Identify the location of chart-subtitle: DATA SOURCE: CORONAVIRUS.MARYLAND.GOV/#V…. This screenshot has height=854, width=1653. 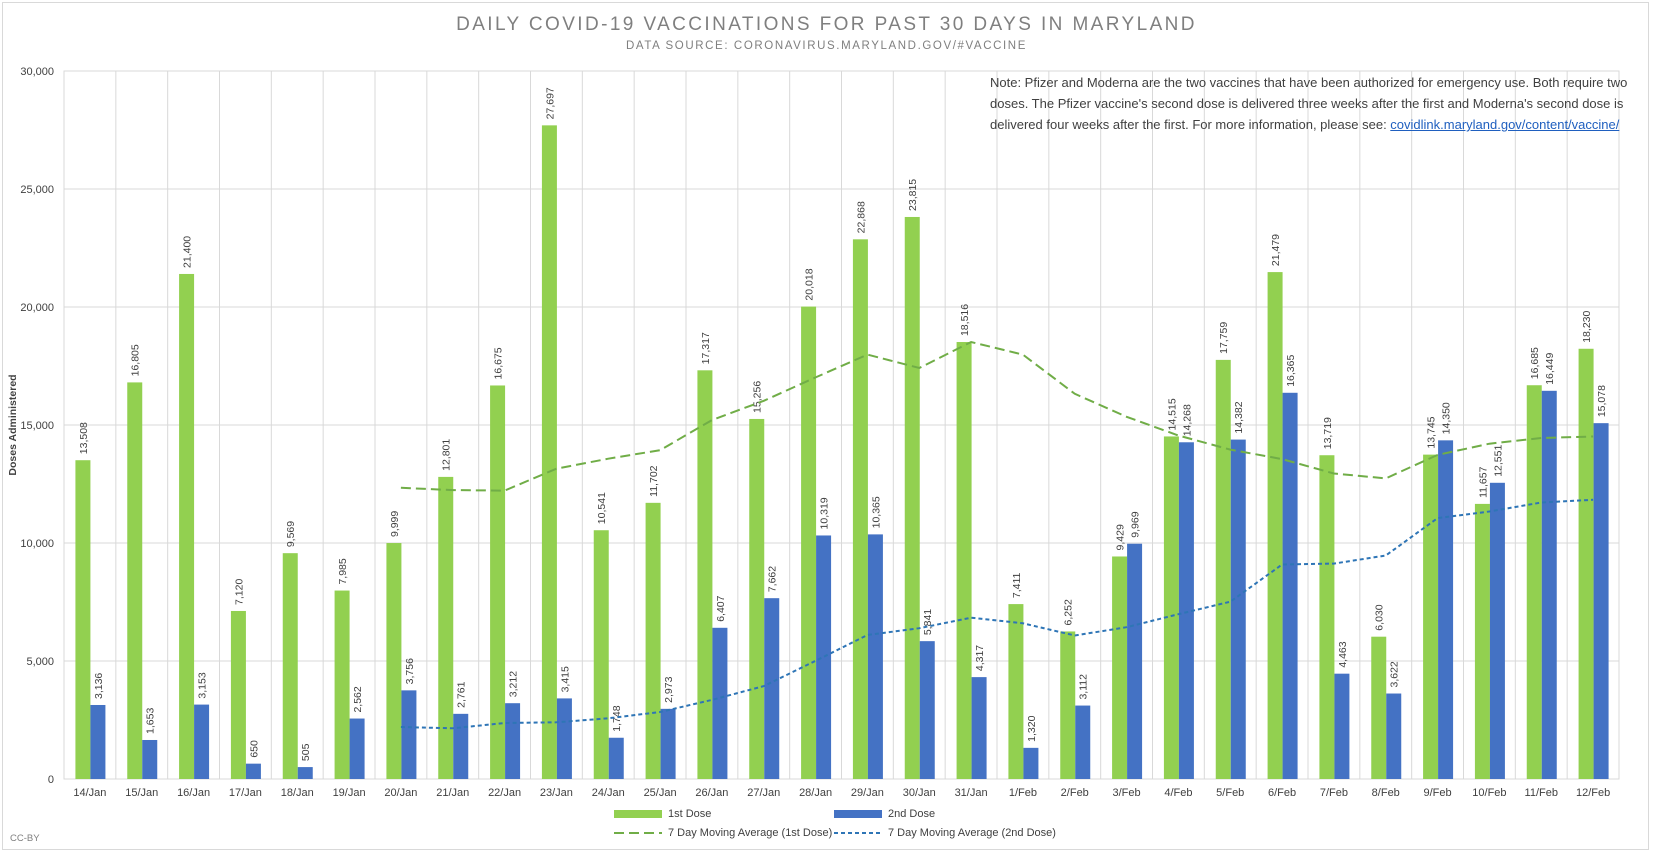
(826, 46).